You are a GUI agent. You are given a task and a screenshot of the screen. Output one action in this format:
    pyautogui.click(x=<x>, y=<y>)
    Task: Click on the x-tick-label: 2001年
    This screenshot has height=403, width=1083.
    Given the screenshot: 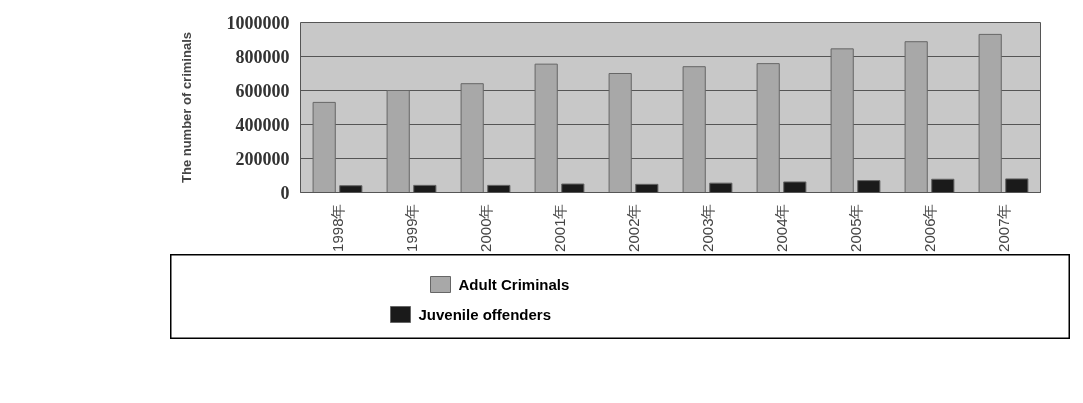 What is the action you would take?
    pyautogui.click(x=559, y=227)
    